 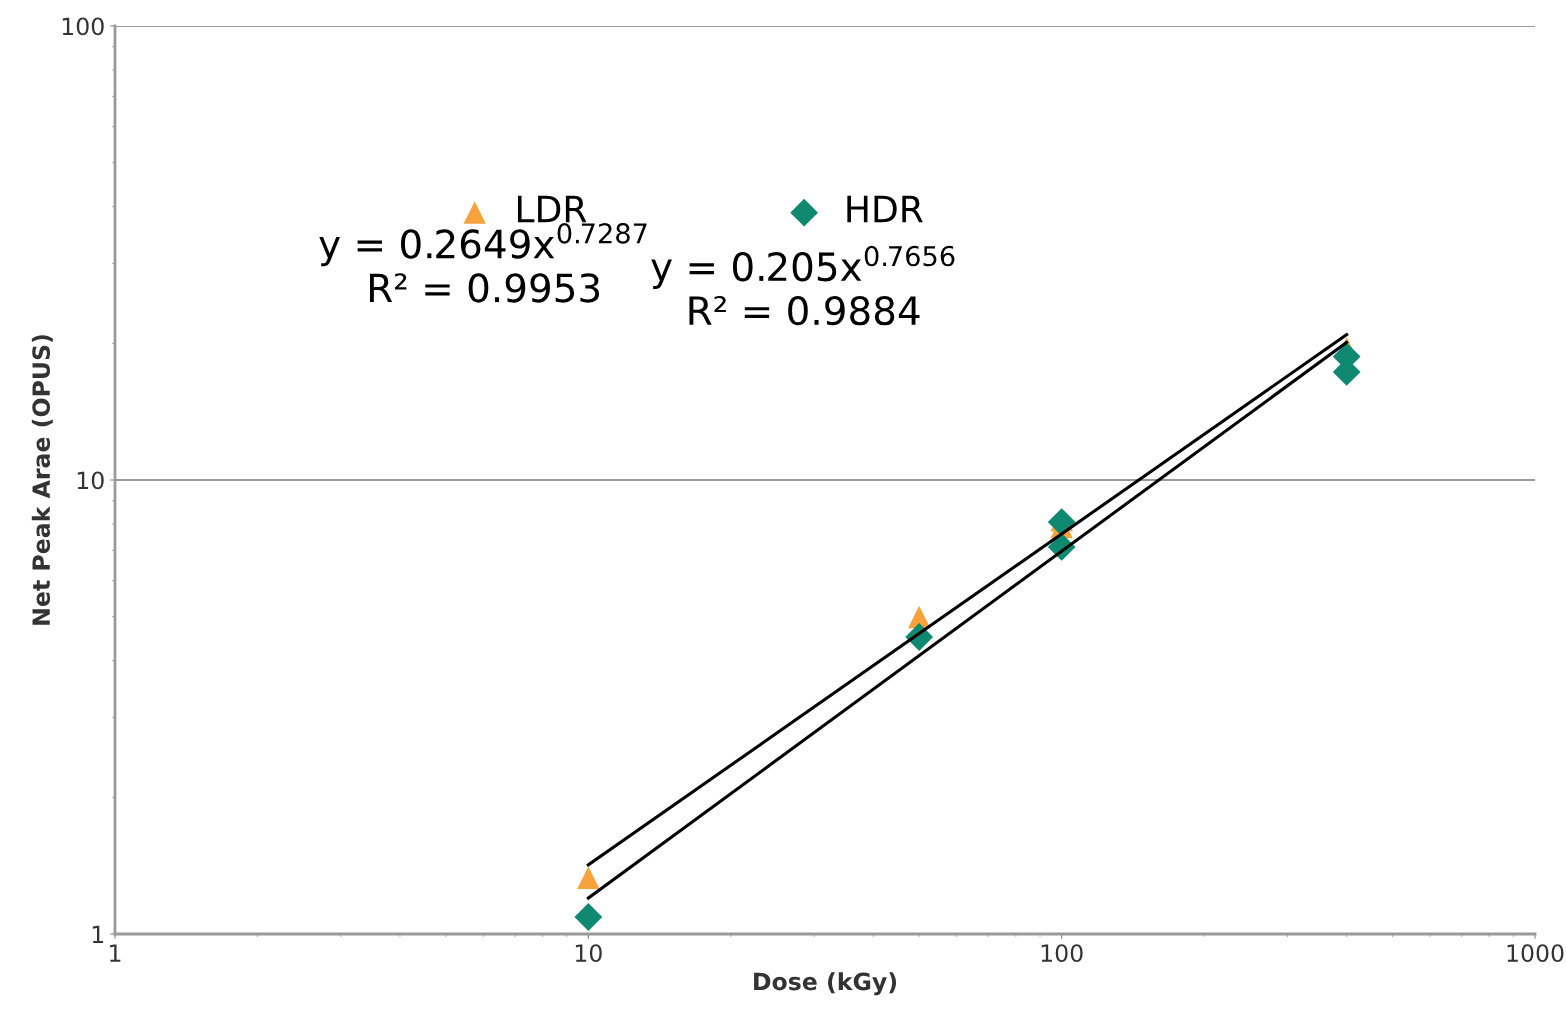 What do you see at coordinates (42, 480) in the screenshot?
I see `y-axis-title: Net Peak Arae (OPUS)` at bounding box center [42, 480].